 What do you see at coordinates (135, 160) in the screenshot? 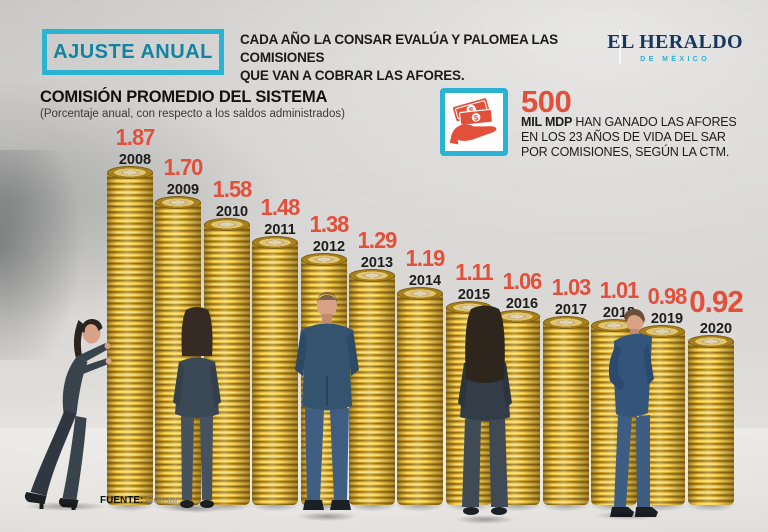
I see `year-label: 2008` at bounding box center [135, 160].